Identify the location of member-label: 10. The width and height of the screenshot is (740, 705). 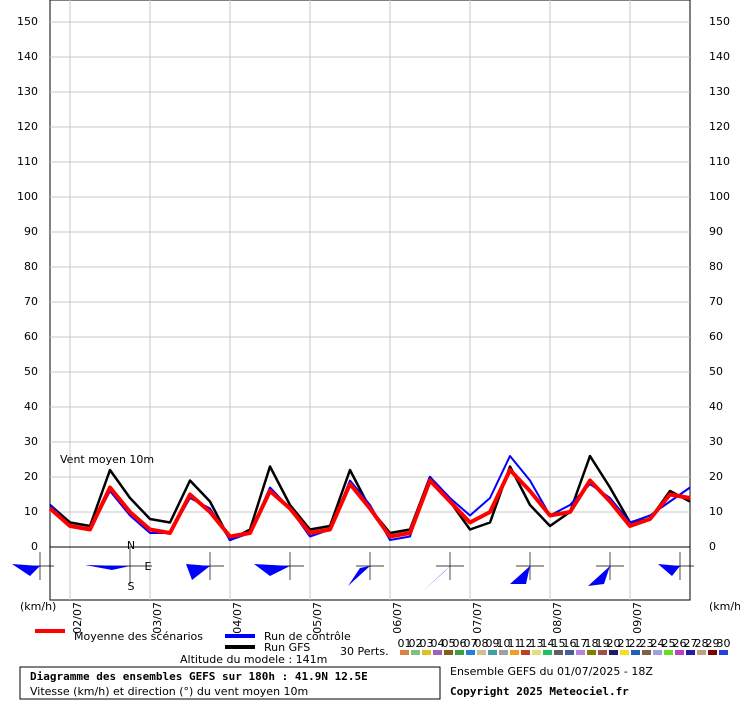
(504, 643).